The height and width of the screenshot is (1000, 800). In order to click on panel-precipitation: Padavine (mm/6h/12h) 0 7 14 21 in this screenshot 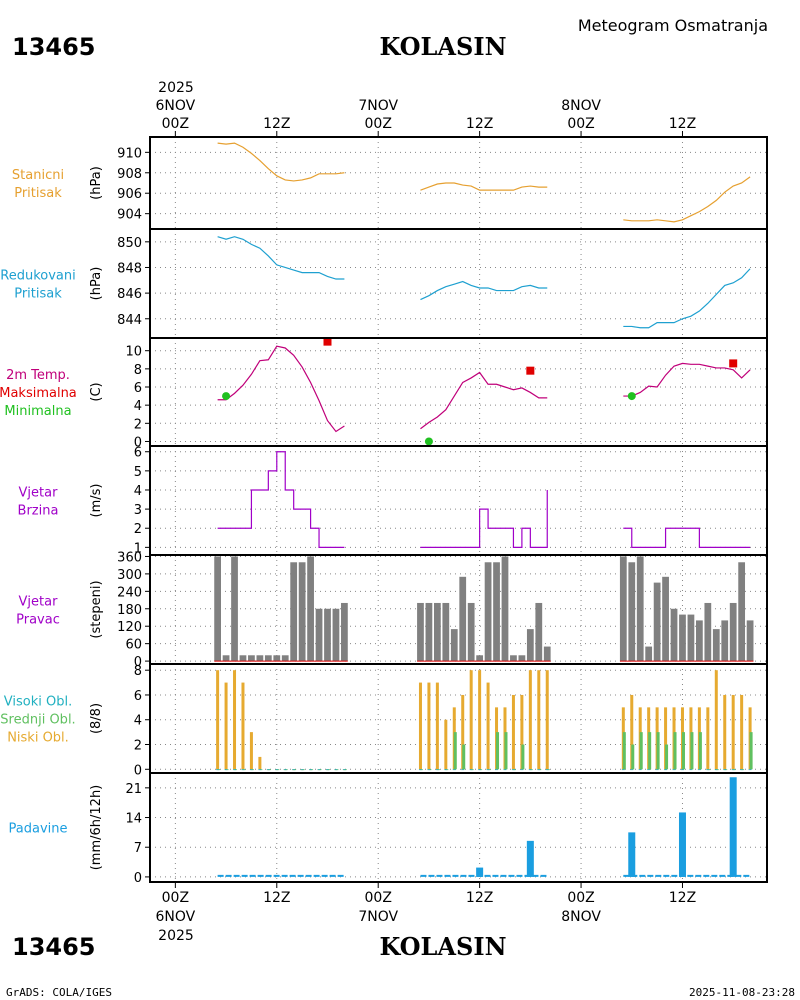, I will do `click(388, 829)`.